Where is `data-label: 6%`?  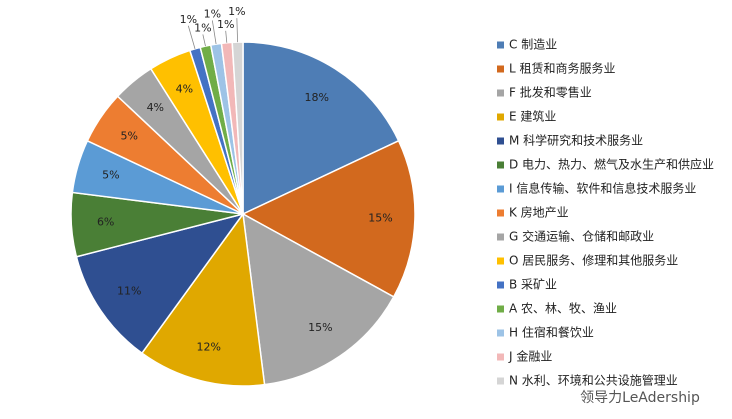 data-label: 6% is located at coordinates (105, 222).